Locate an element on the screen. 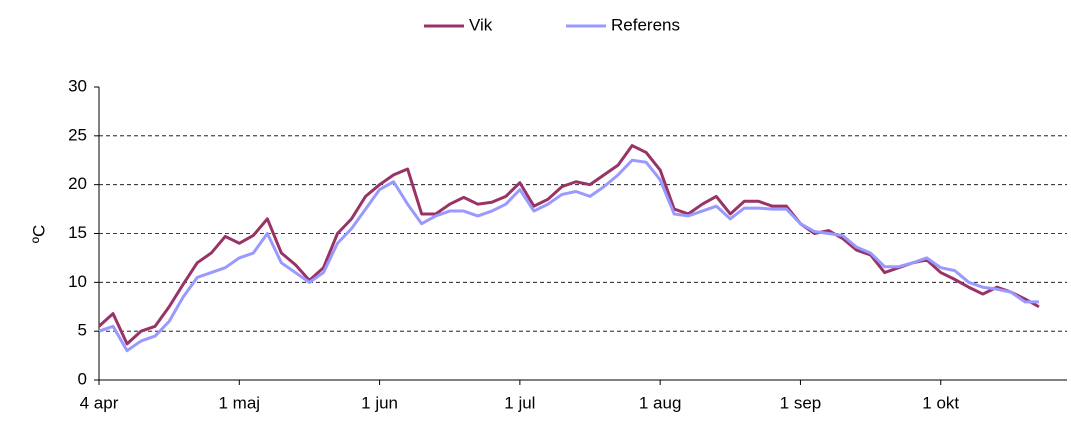 This screenshot has height=421, width=1071. y-tick-label: 25 is located at coordinates (77, 134).